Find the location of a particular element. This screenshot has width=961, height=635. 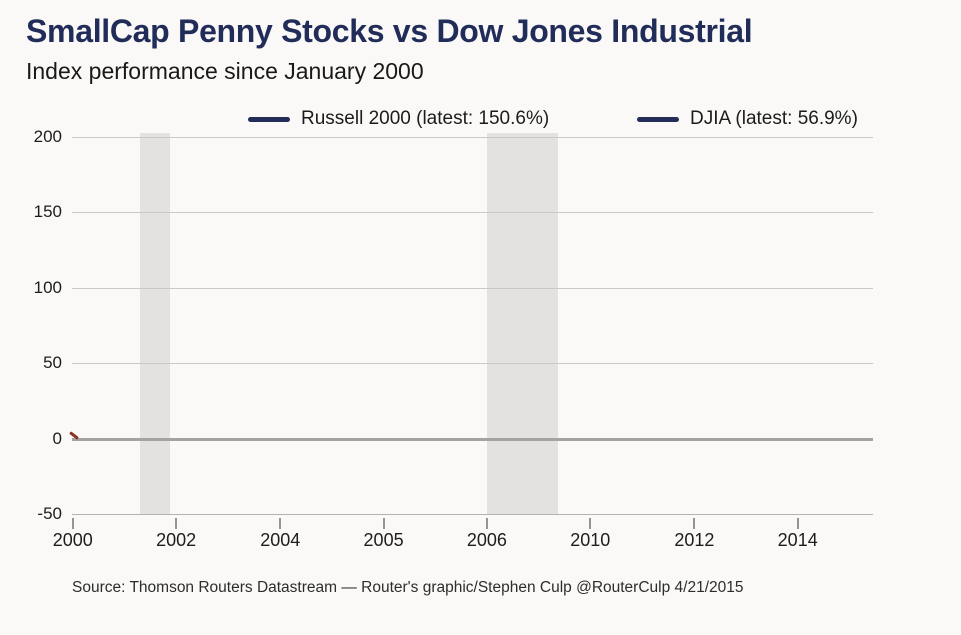

x-axis-tick-label: 2000 is located at coordinates (72, 540).